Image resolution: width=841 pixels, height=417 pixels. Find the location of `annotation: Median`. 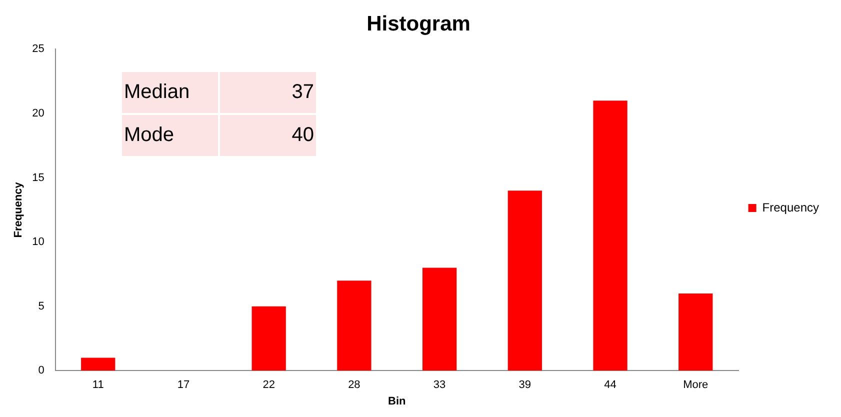

annotation: Median is located at coordinates (170, 92).